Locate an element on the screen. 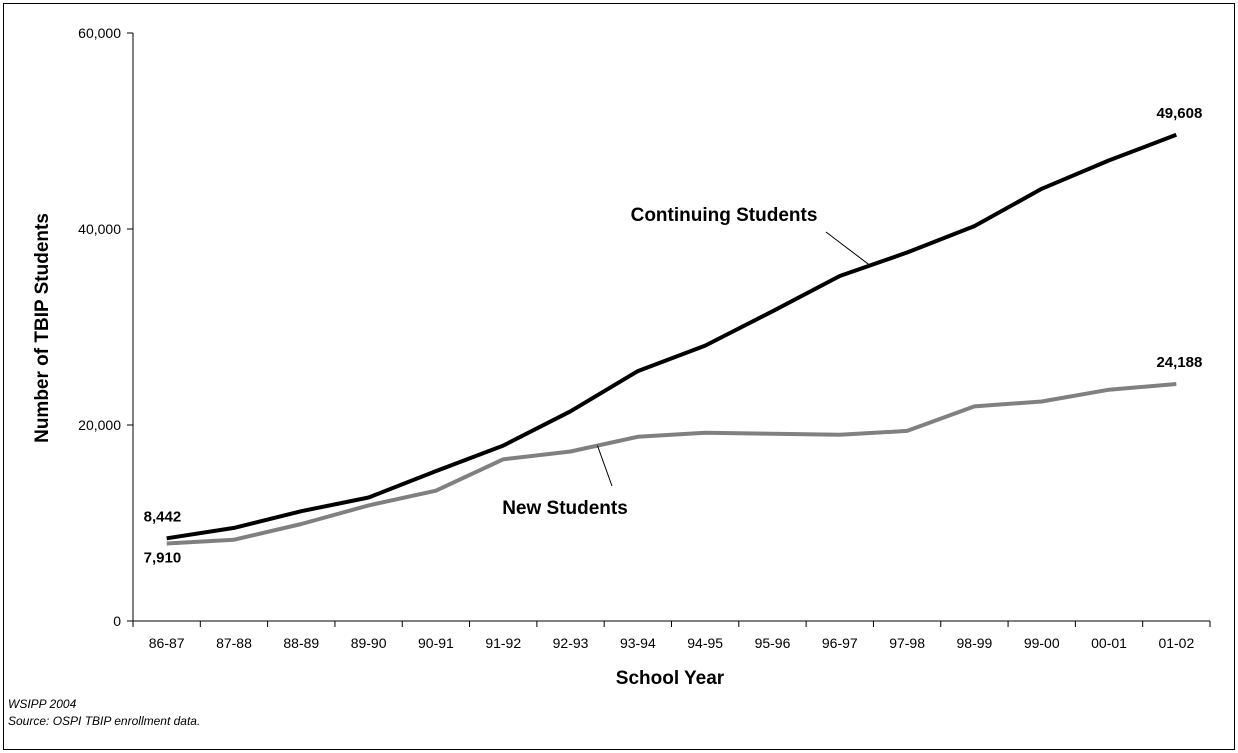 The width and height of the screenshot is (1238, 753). x-tick-label: 00-01 is located at coordinates (1109, 643).